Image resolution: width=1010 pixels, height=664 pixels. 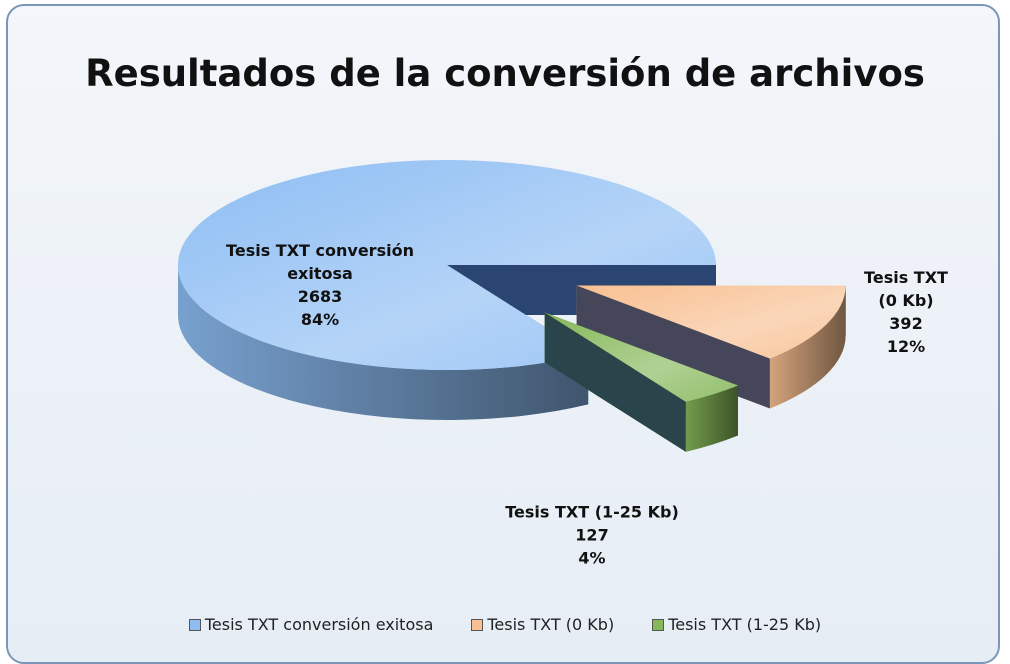 I want to click on legend-item: Tesis TXT (0 Kb), so click(x=542, y=624).